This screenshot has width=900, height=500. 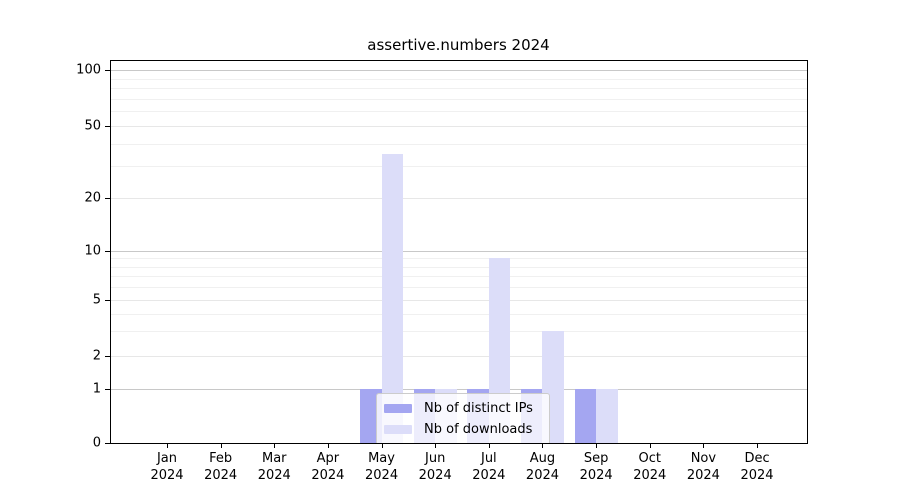 What do you see at coordinates (274, 467) in the screenshot?
I see `x-tick-label-mar-2024: Mar 2024` at bounding box center [274, 467].